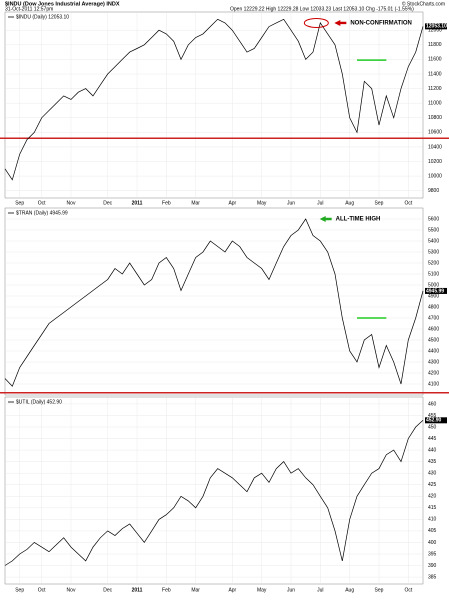 Image resolution: width=449 pixels, height=602 pixels. Describe the element at coordinates (435, 89) in the screenshot. I see `y-tick-label: 11200` at that location.